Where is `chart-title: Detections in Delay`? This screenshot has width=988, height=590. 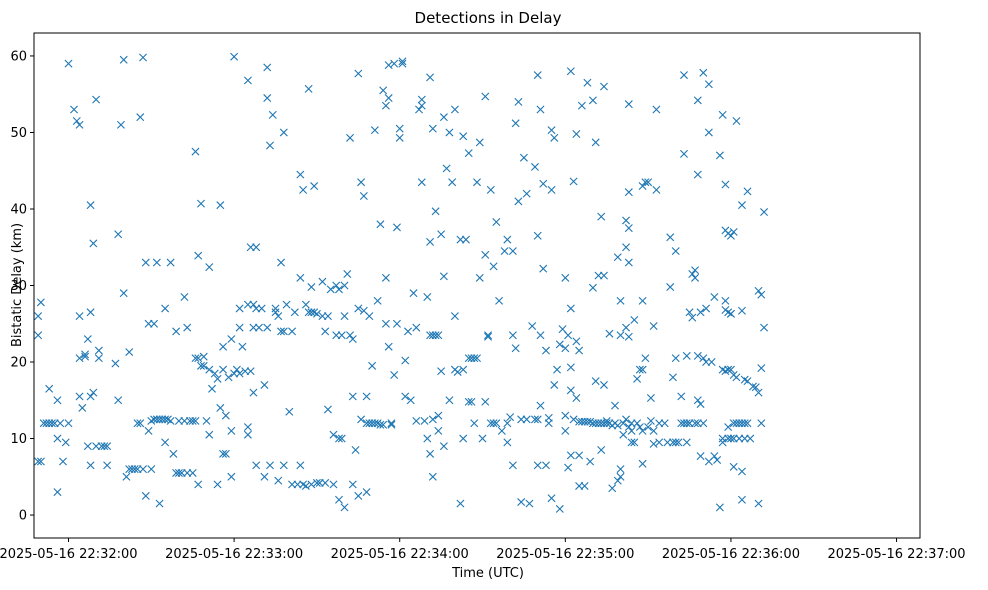 chart-title: Detections in Delay is located at coordinates (488, 18).